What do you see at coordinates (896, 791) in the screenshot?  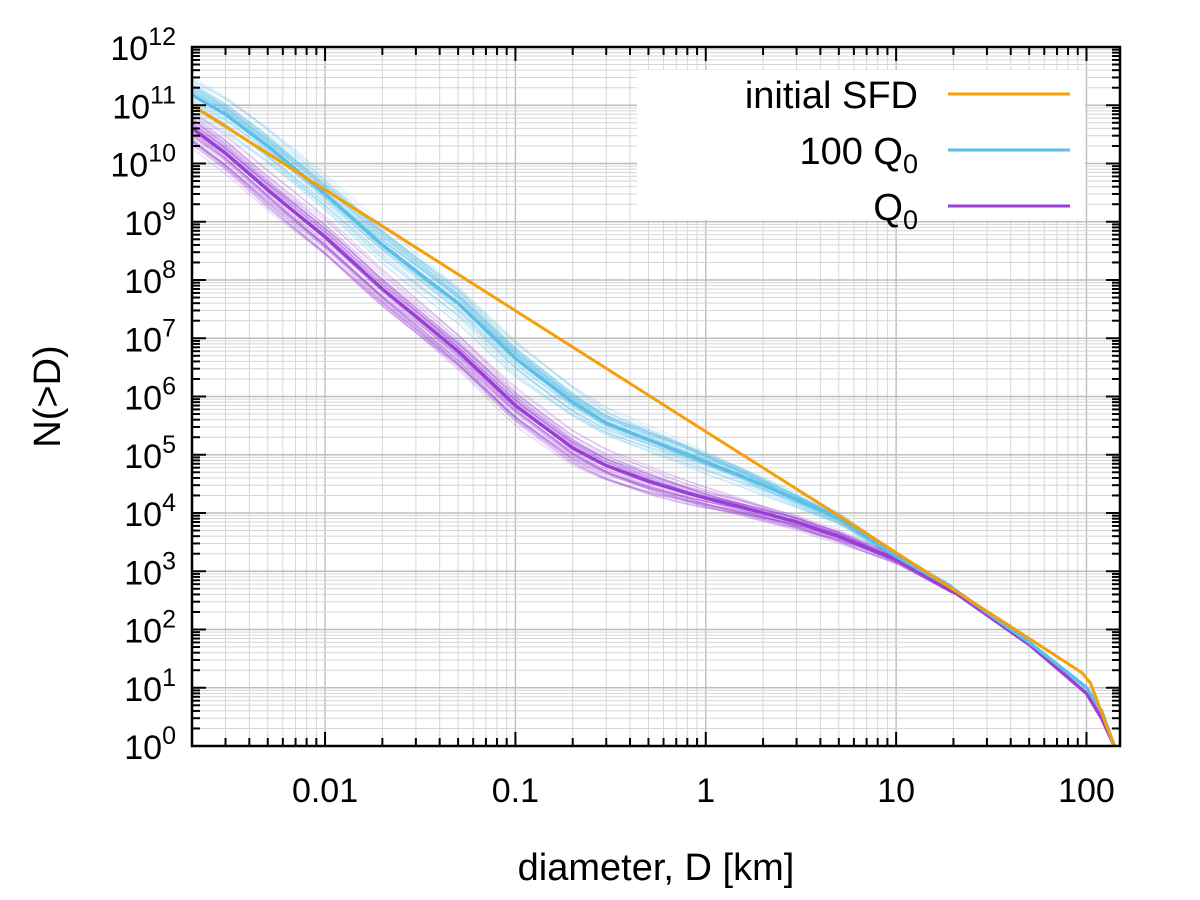 I see `x-tick-label: 10` at bounding box center [896, 791].